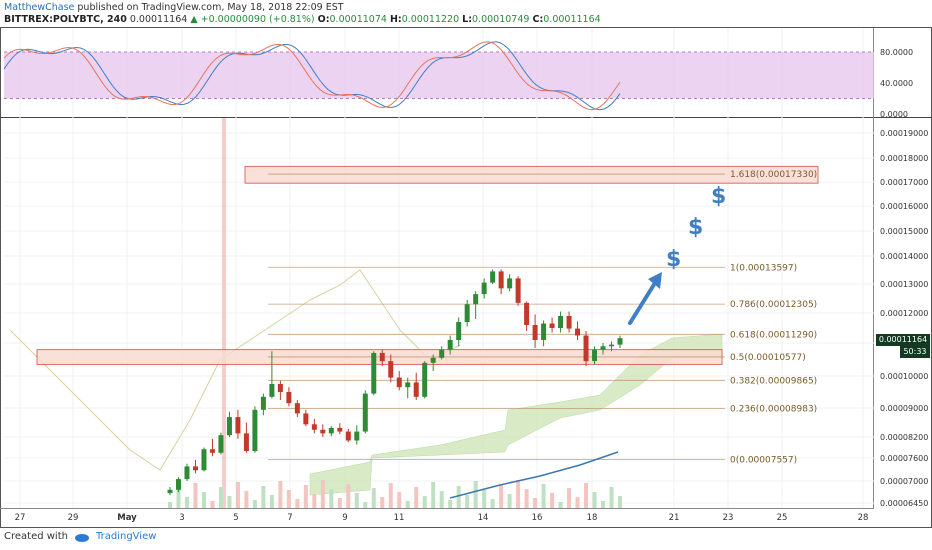 The width and height of the screenshot is (932, 550). What do you see at coordinates (65, 19) in the screenshot?
I see `symbol-label: BITTREX:POLYBTC, 240` at bounding box center [65, 19].